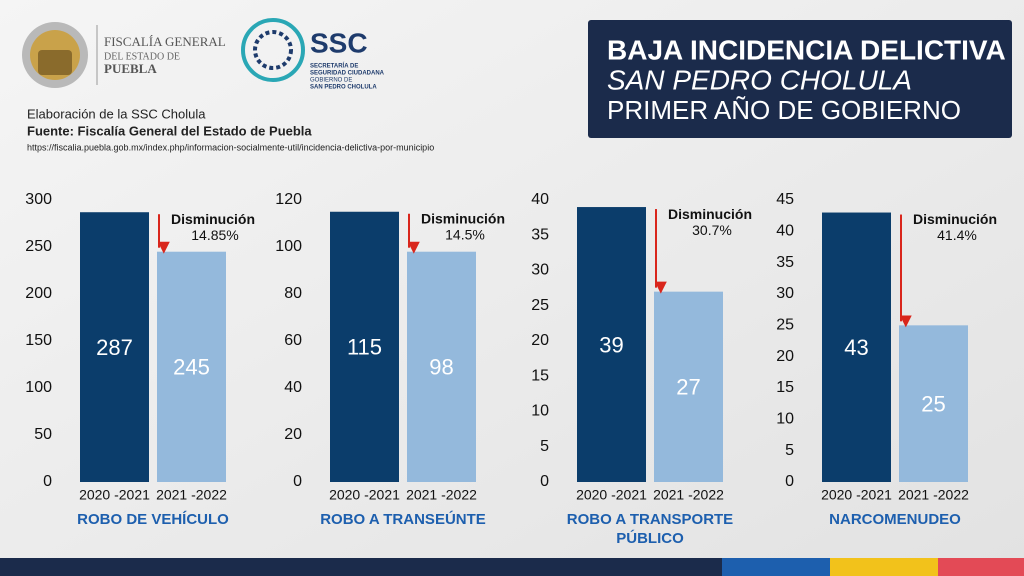 The height and width of the screenshot is (576, 1024). Describe the element at coordinates (650, 538) in the screenshot. I see `chart-title: PÚBLICO` at that location.